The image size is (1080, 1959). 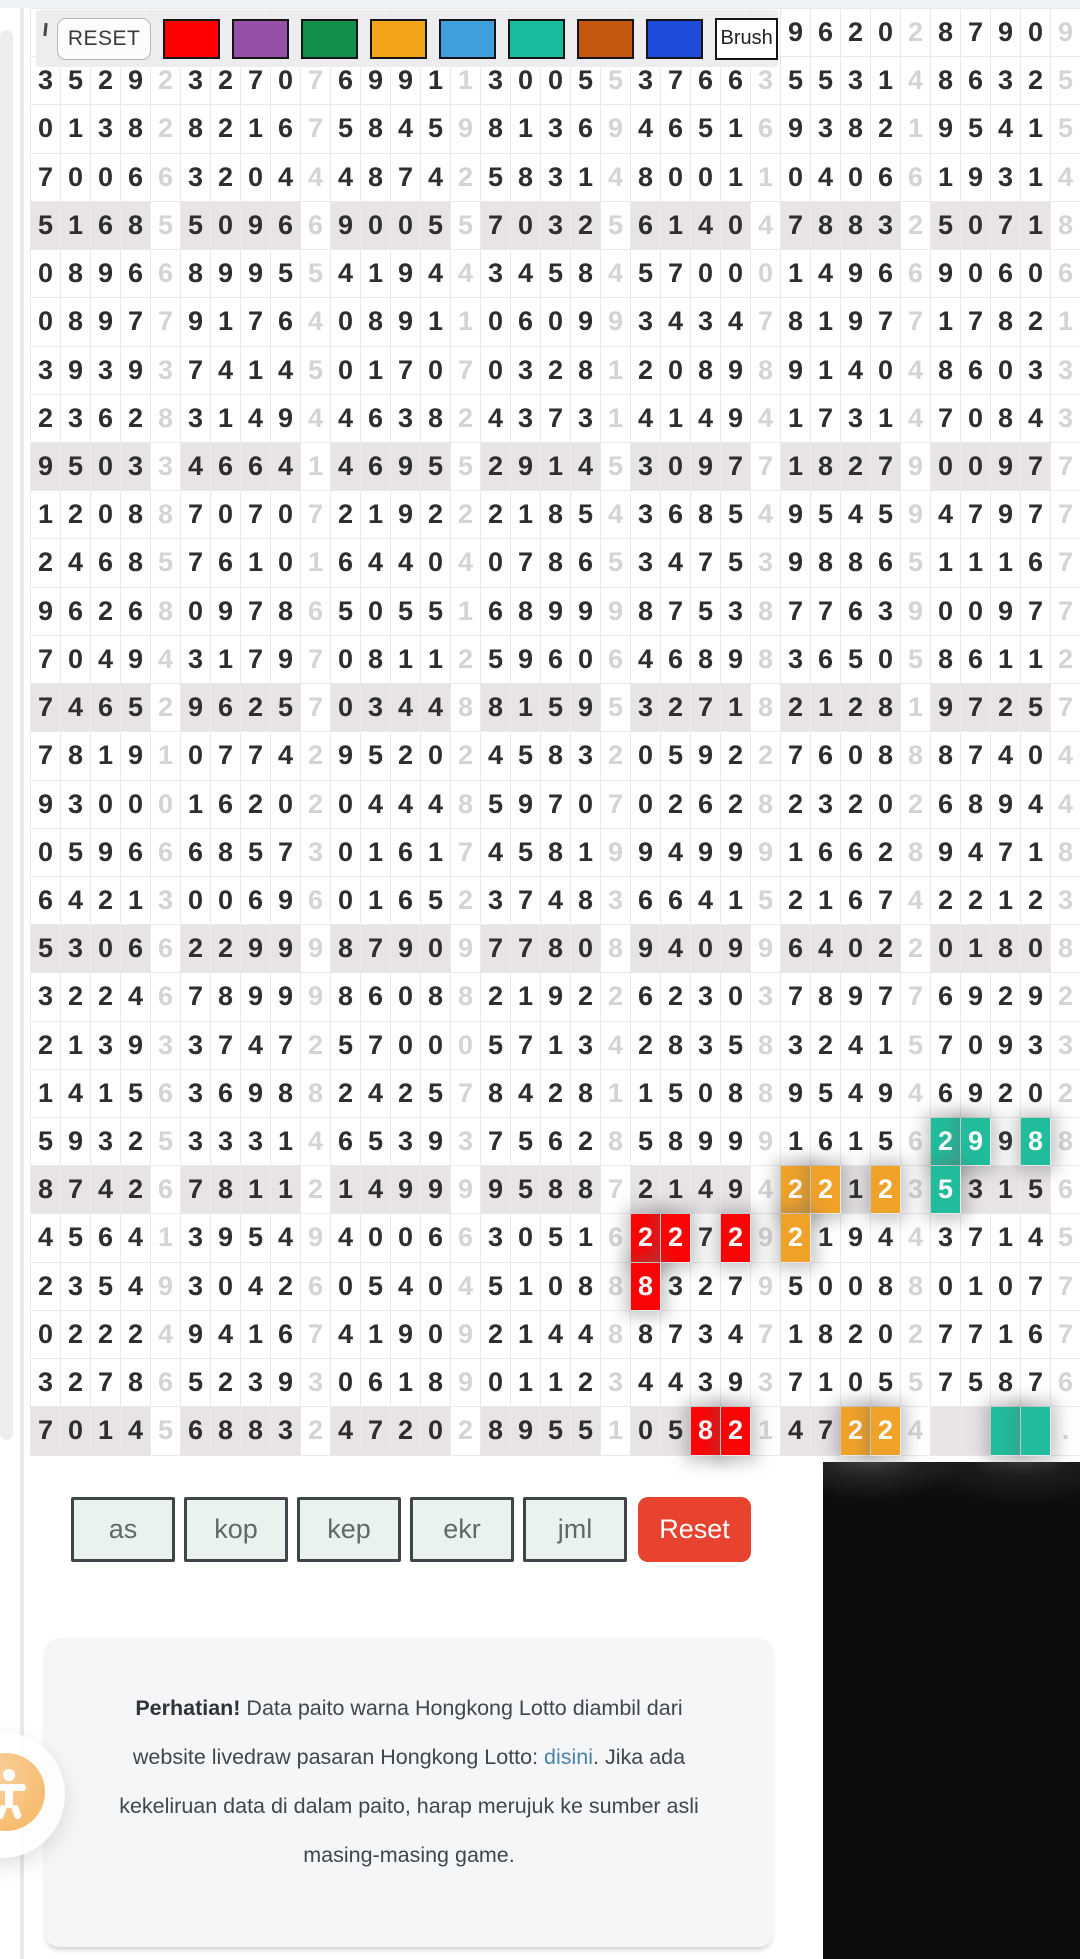 What do you see at coordinates (349, 1529) in the screenshot?
I see `filter-button-kep: kep` at bounding box center [349, 1529].